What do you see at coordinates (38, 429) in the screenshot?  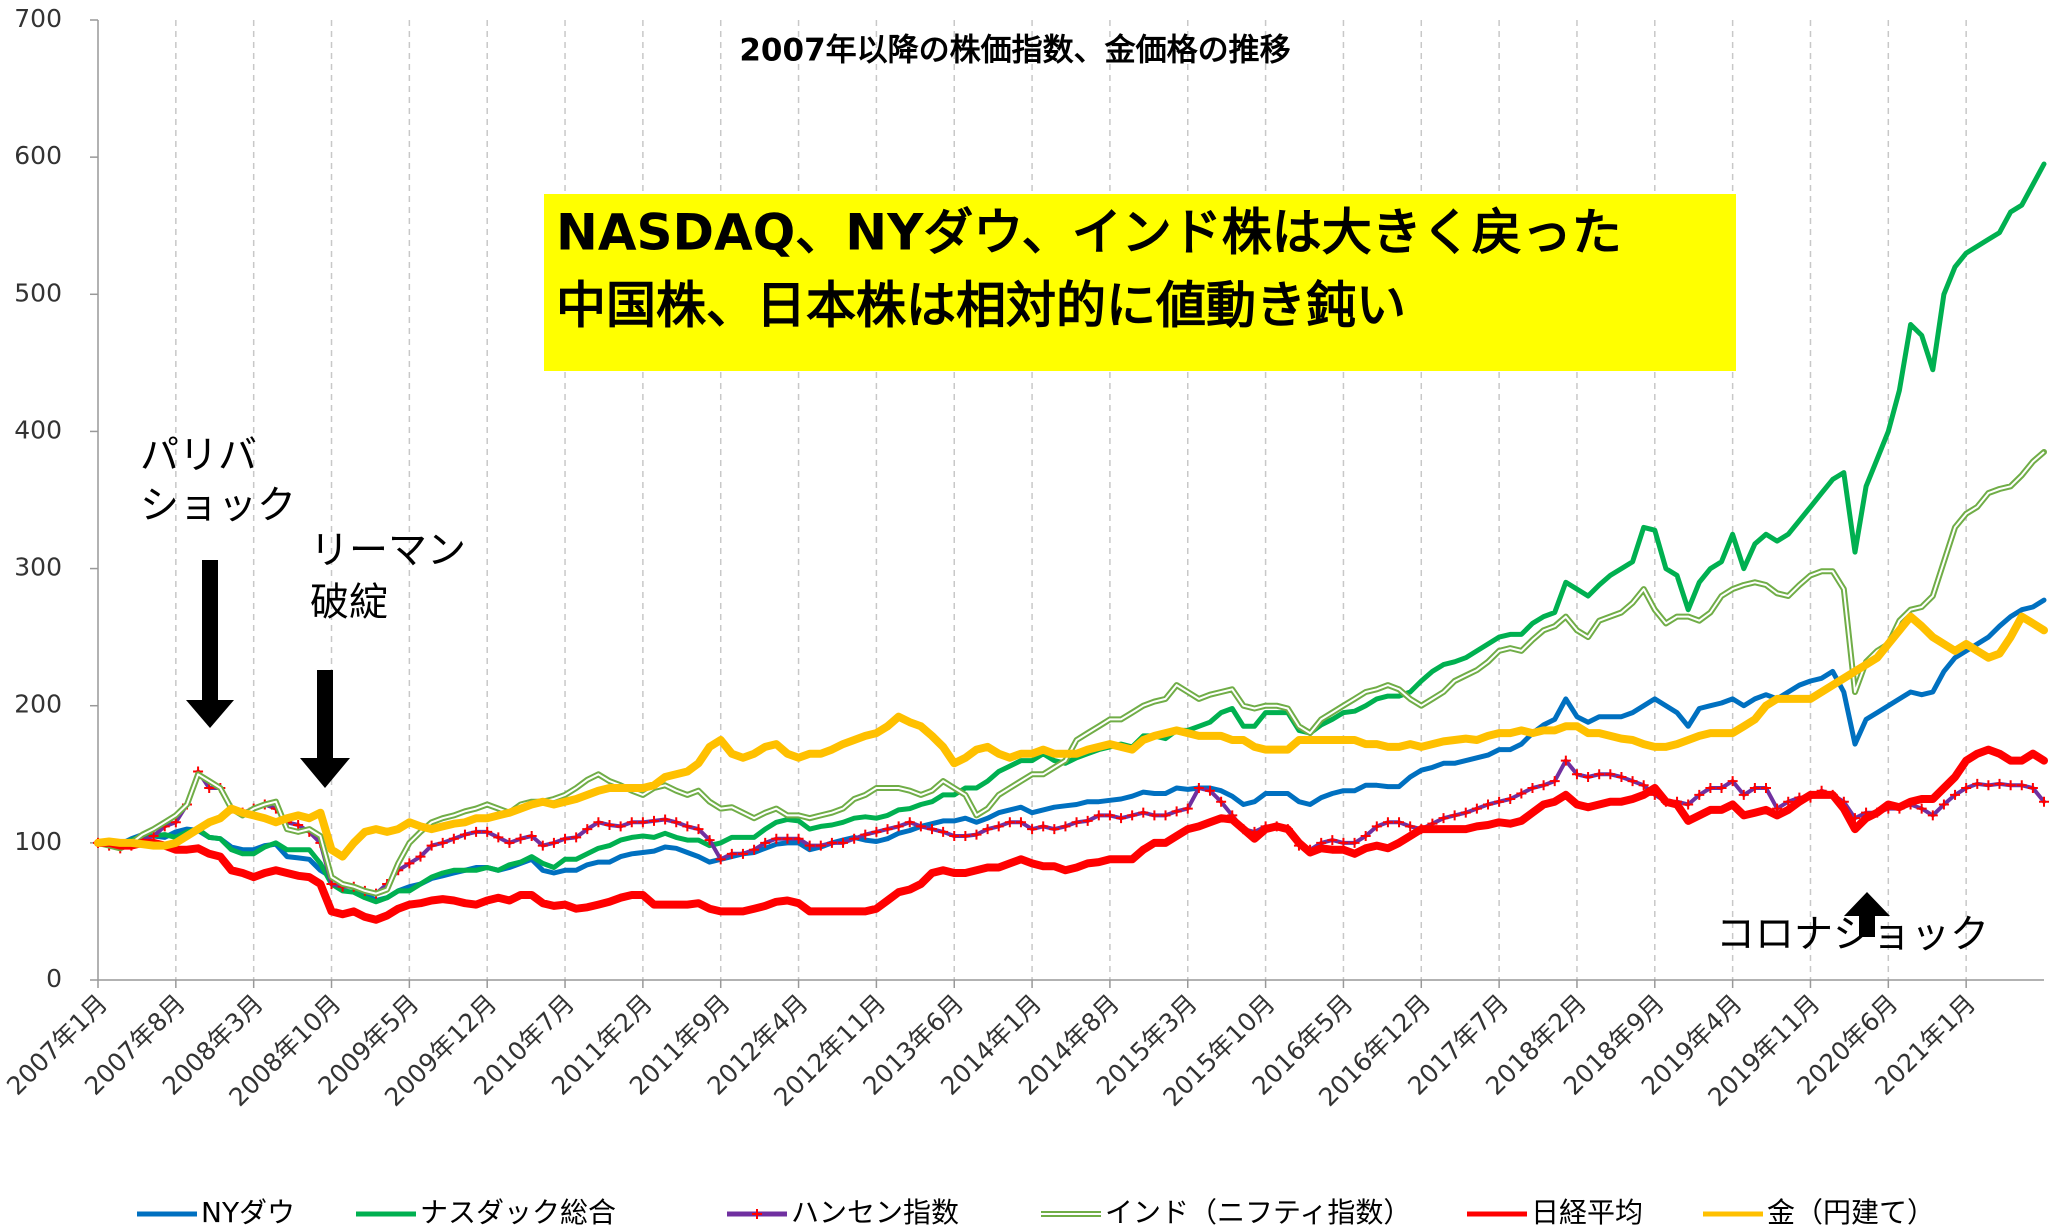 I see `y-tick-label: 400` at bounding box center [38, 429].